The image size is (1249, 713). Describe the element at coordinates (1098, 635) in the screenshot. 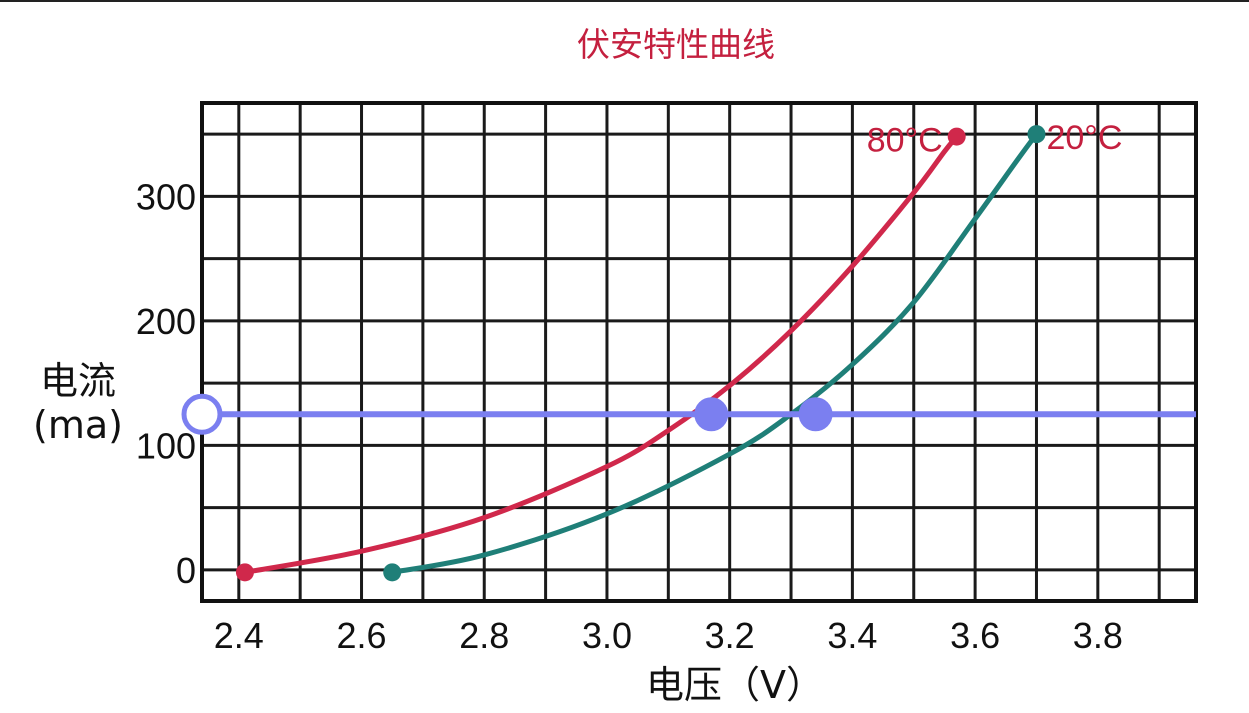

I see `x-tick-label: 3.8` at that location.